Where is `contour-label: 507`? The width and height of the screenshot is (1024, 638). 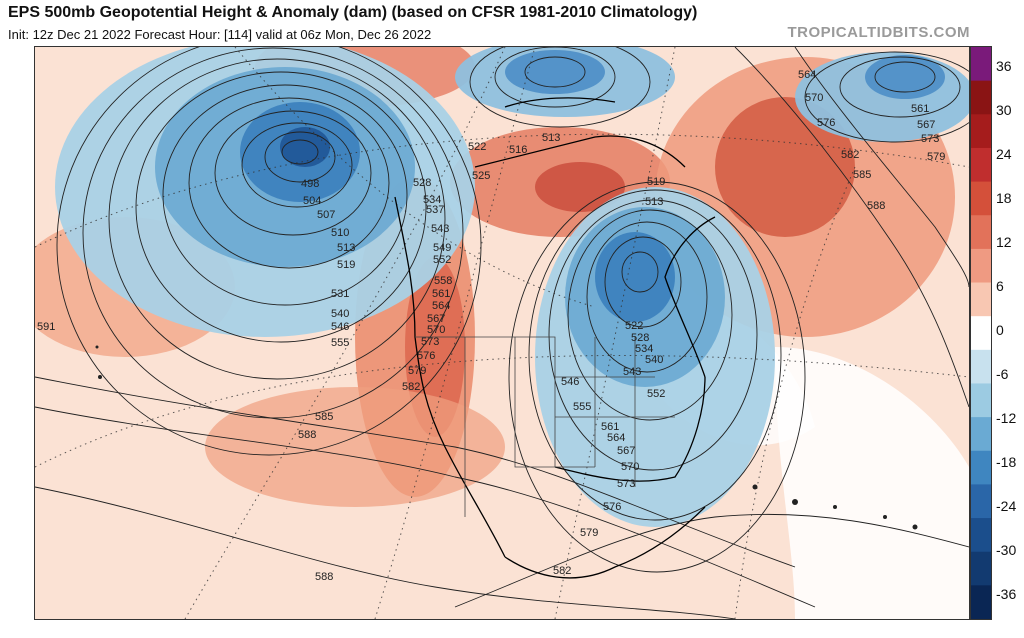
contour-label: 507 is located at coordinates (326, 215).